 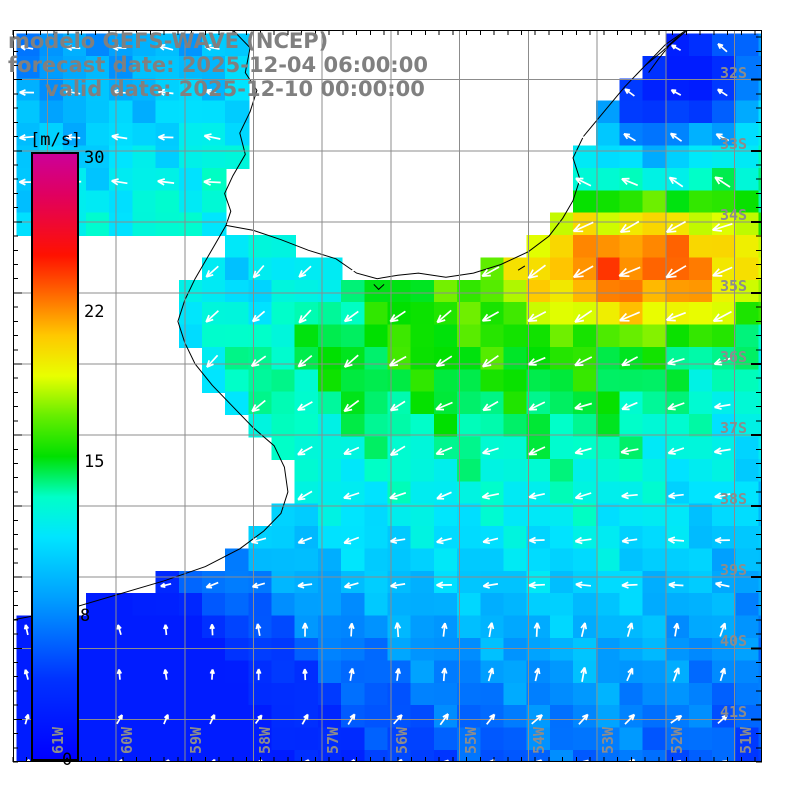 What do you see at coordinates (734, 357) in the screenshot?
I see `lat-label-36S: 36S` at bounding box center [734, 357].